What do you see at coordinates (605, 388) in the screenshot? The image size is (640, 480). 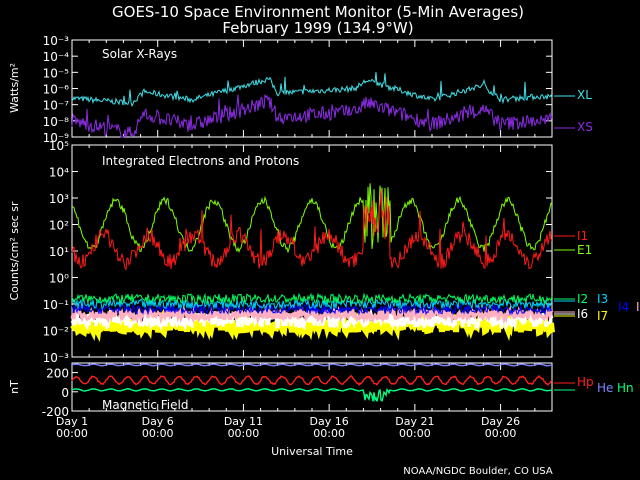 I see `legend-he: He` at bounding box center [605, 388].